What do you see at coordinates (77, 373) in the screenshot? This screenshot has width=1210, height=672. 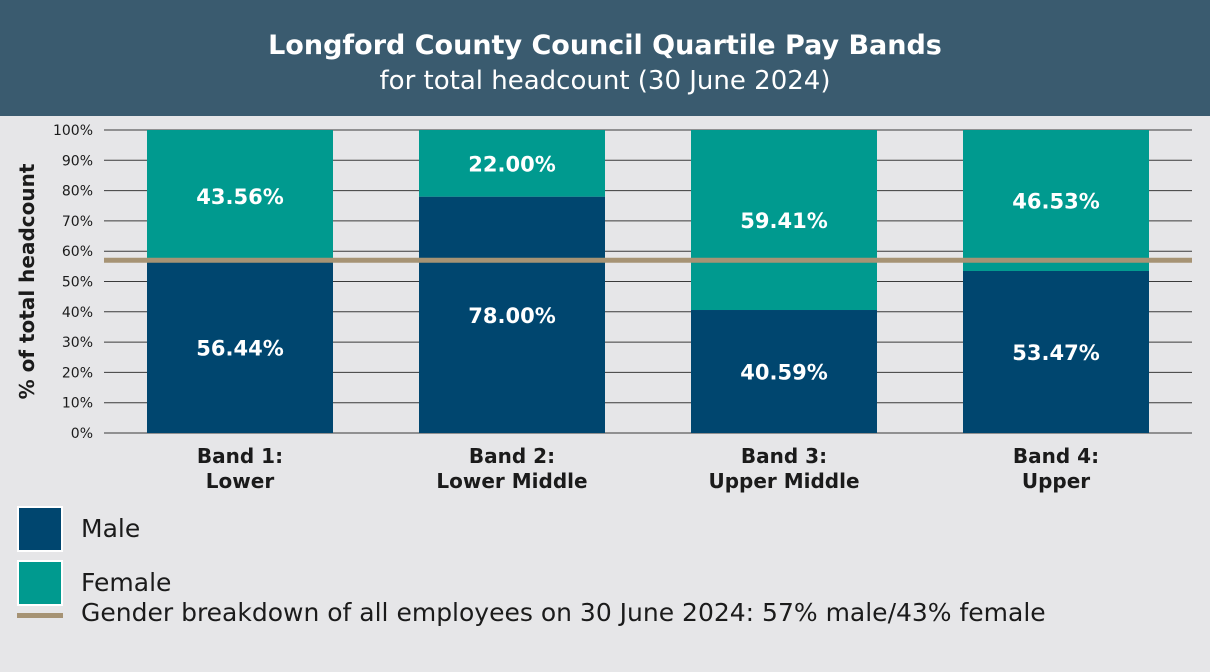 I see `y-tick-label: 20%` at bounding box center [77, 373].